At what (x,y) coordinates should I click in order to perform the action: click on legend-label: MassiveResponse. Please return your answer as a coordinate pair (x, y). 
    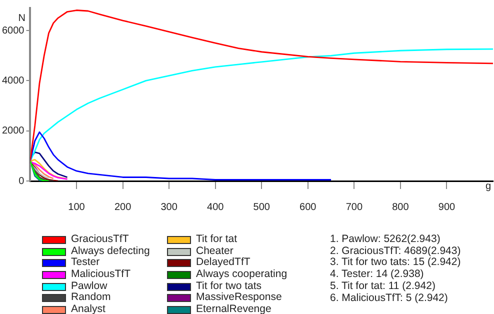
    Looking at the image, I should click on (239, 297).